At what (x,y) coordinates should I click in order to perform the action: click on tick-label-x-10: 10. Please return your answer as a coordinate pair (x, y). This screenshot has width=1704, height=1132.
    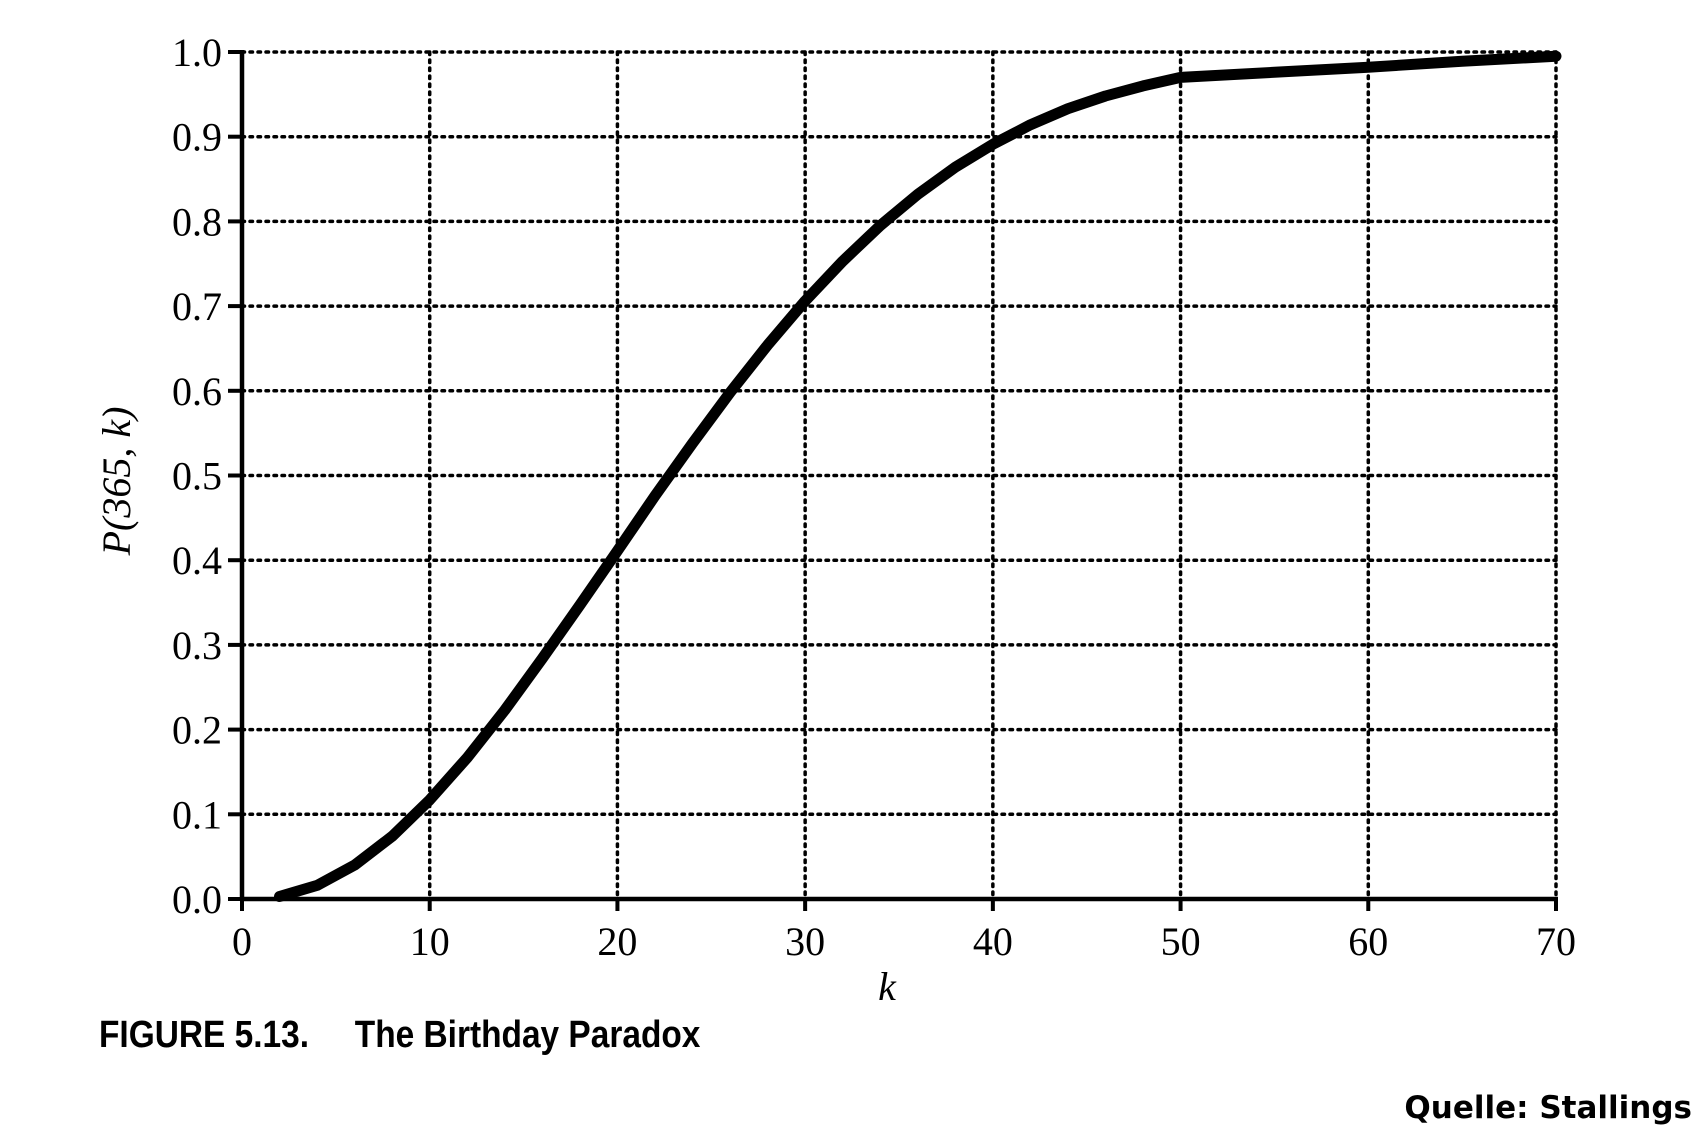
    Looking at the image, I should click on (430, 941).